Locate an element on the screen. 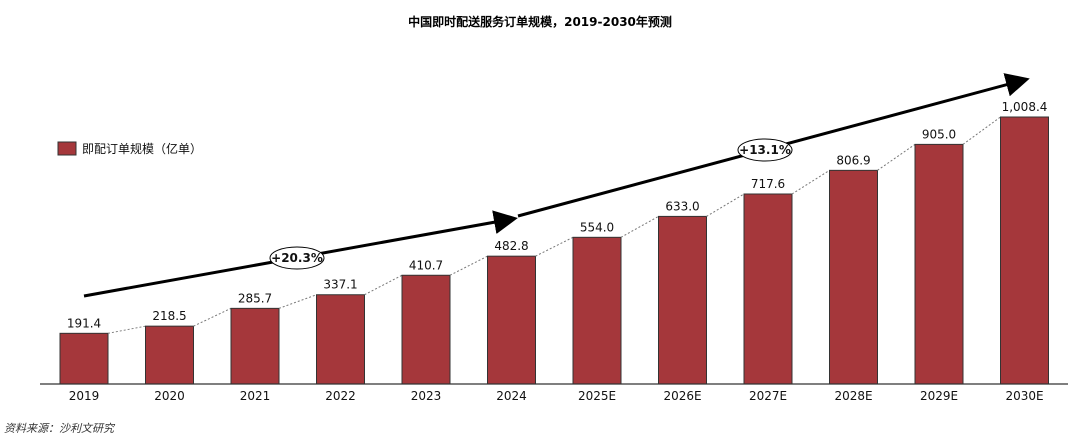 The height and width of the screenshot is (436, 1080). x-tick-label: 2020 is located at coordinates (169, 396).